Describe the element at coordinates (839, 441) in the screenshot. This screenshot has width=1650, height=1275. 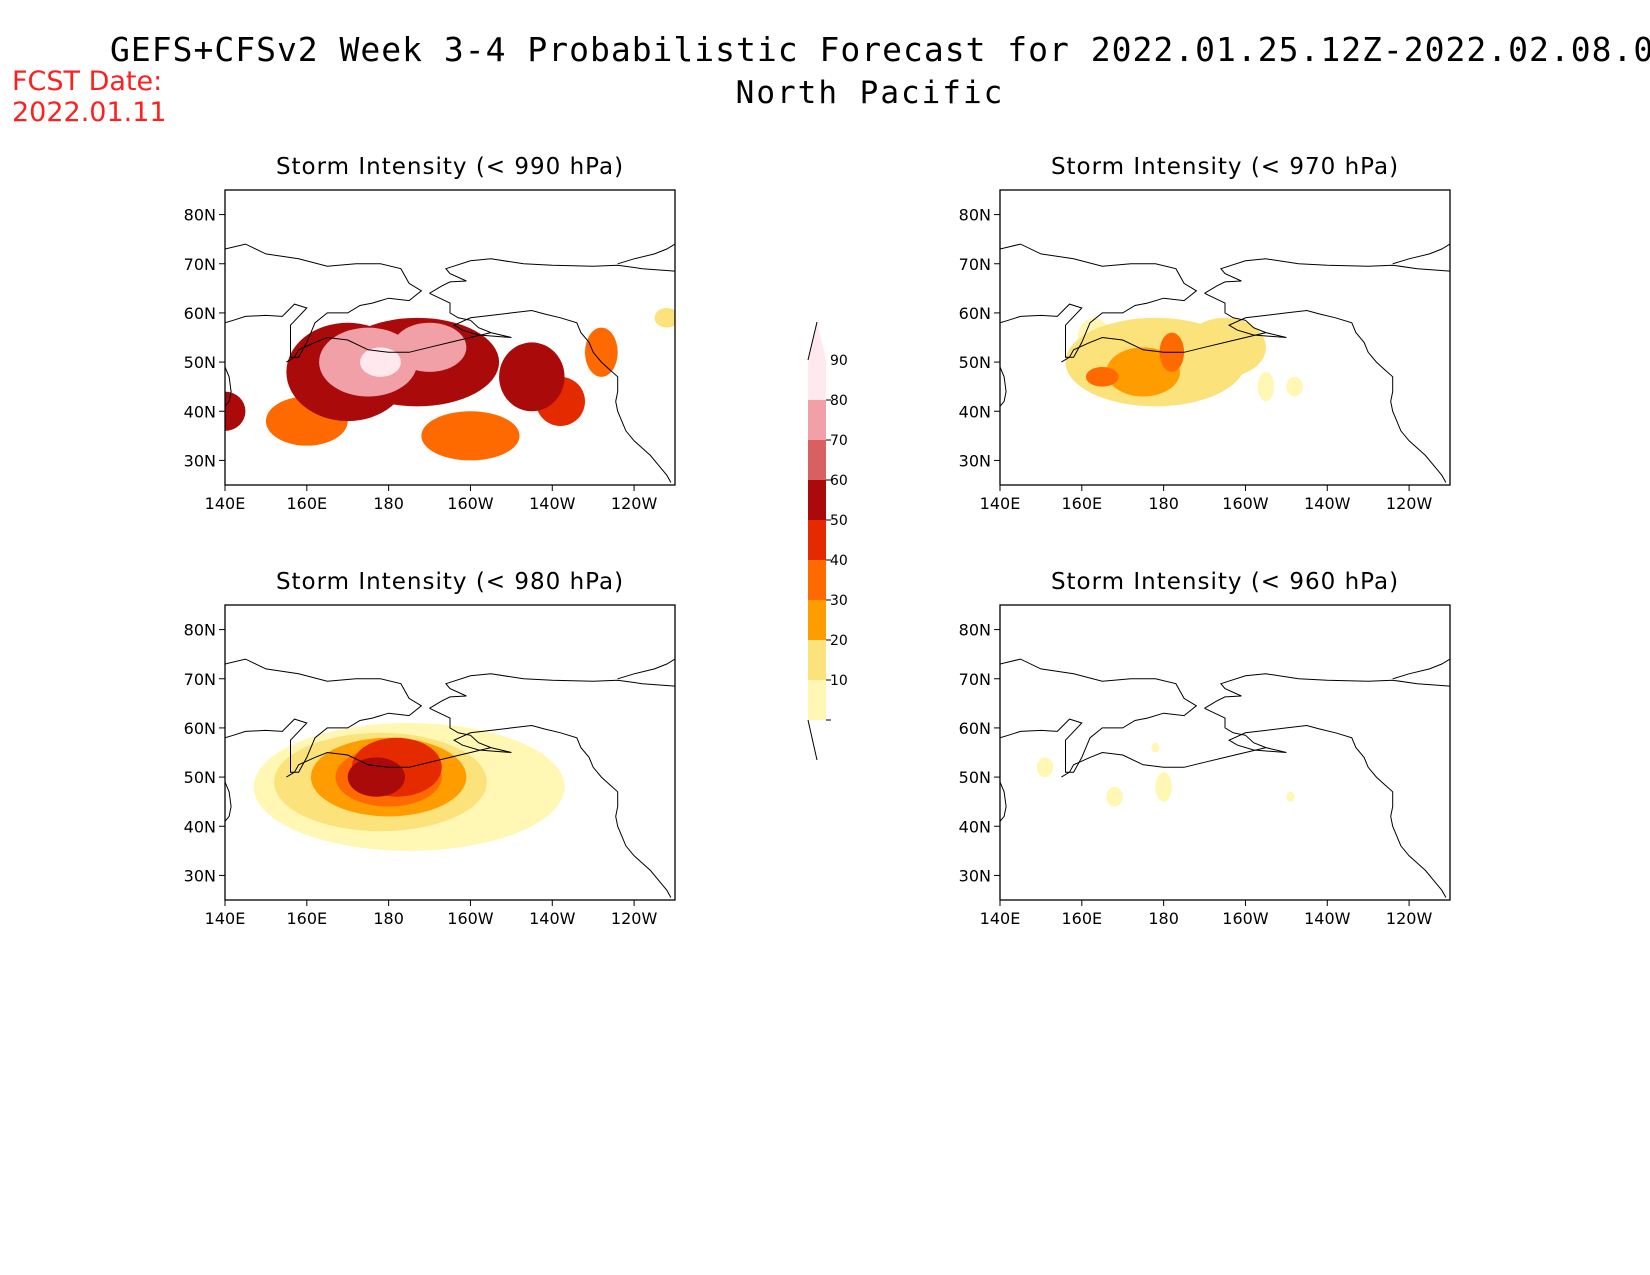
I see `colorbar-label: 70` at that location.